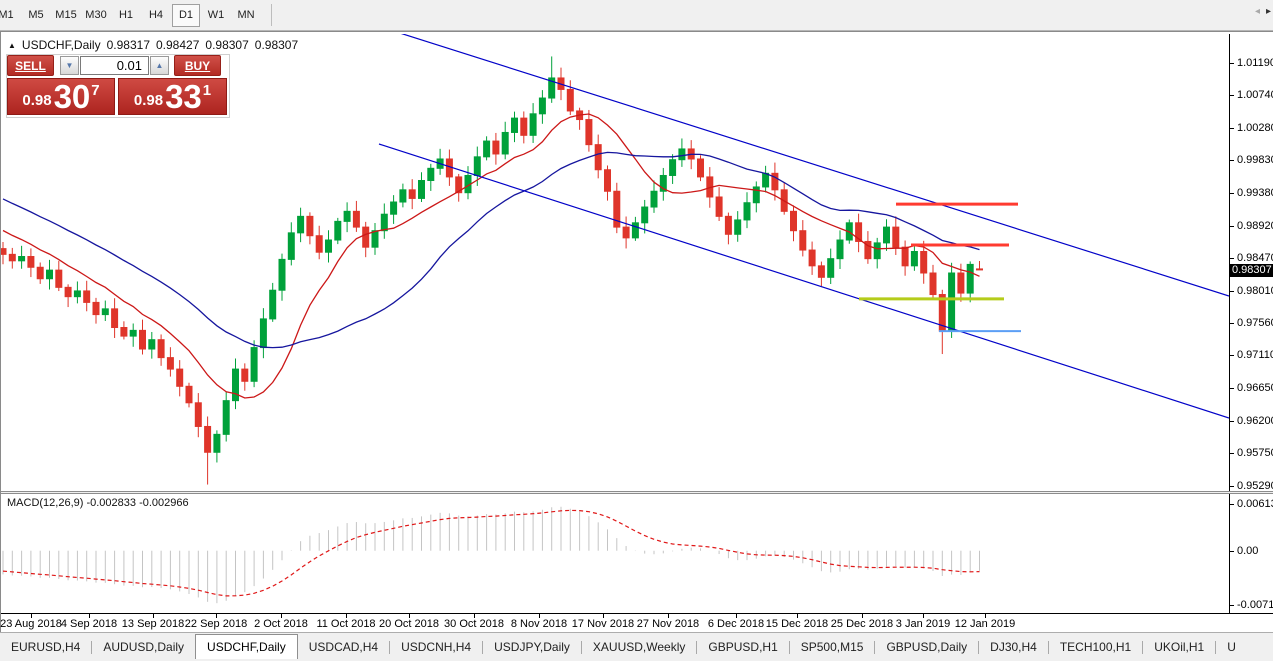 The height and width of the screenshot is (661, 1273). What do you see at coordinates (1257, 11) in the screenshot?
I see `tab-scroll-left-icon: ◂` at bounding box center [1257, 11].